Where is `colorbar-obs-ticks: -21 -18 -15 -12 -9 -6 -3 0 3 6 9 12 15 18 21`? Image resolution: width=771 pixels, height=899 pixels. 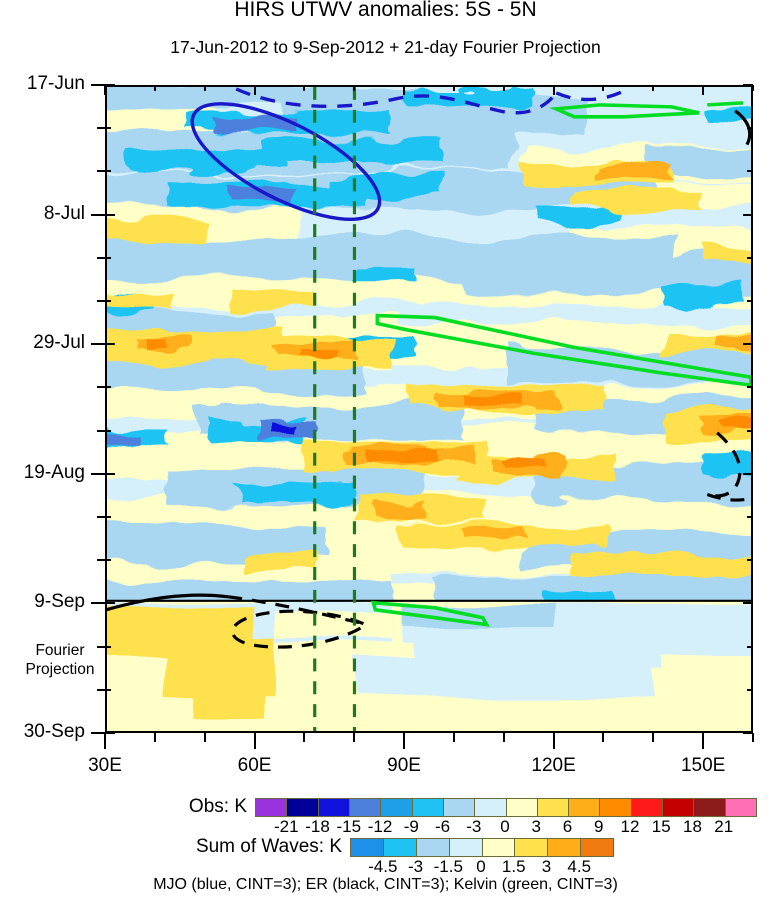 colorbar-obs-ticks: -21 -18 -15 -12 -9 -6 -3 0 3 6 9 12 15 18 21 is located at coordinates (505, 828).